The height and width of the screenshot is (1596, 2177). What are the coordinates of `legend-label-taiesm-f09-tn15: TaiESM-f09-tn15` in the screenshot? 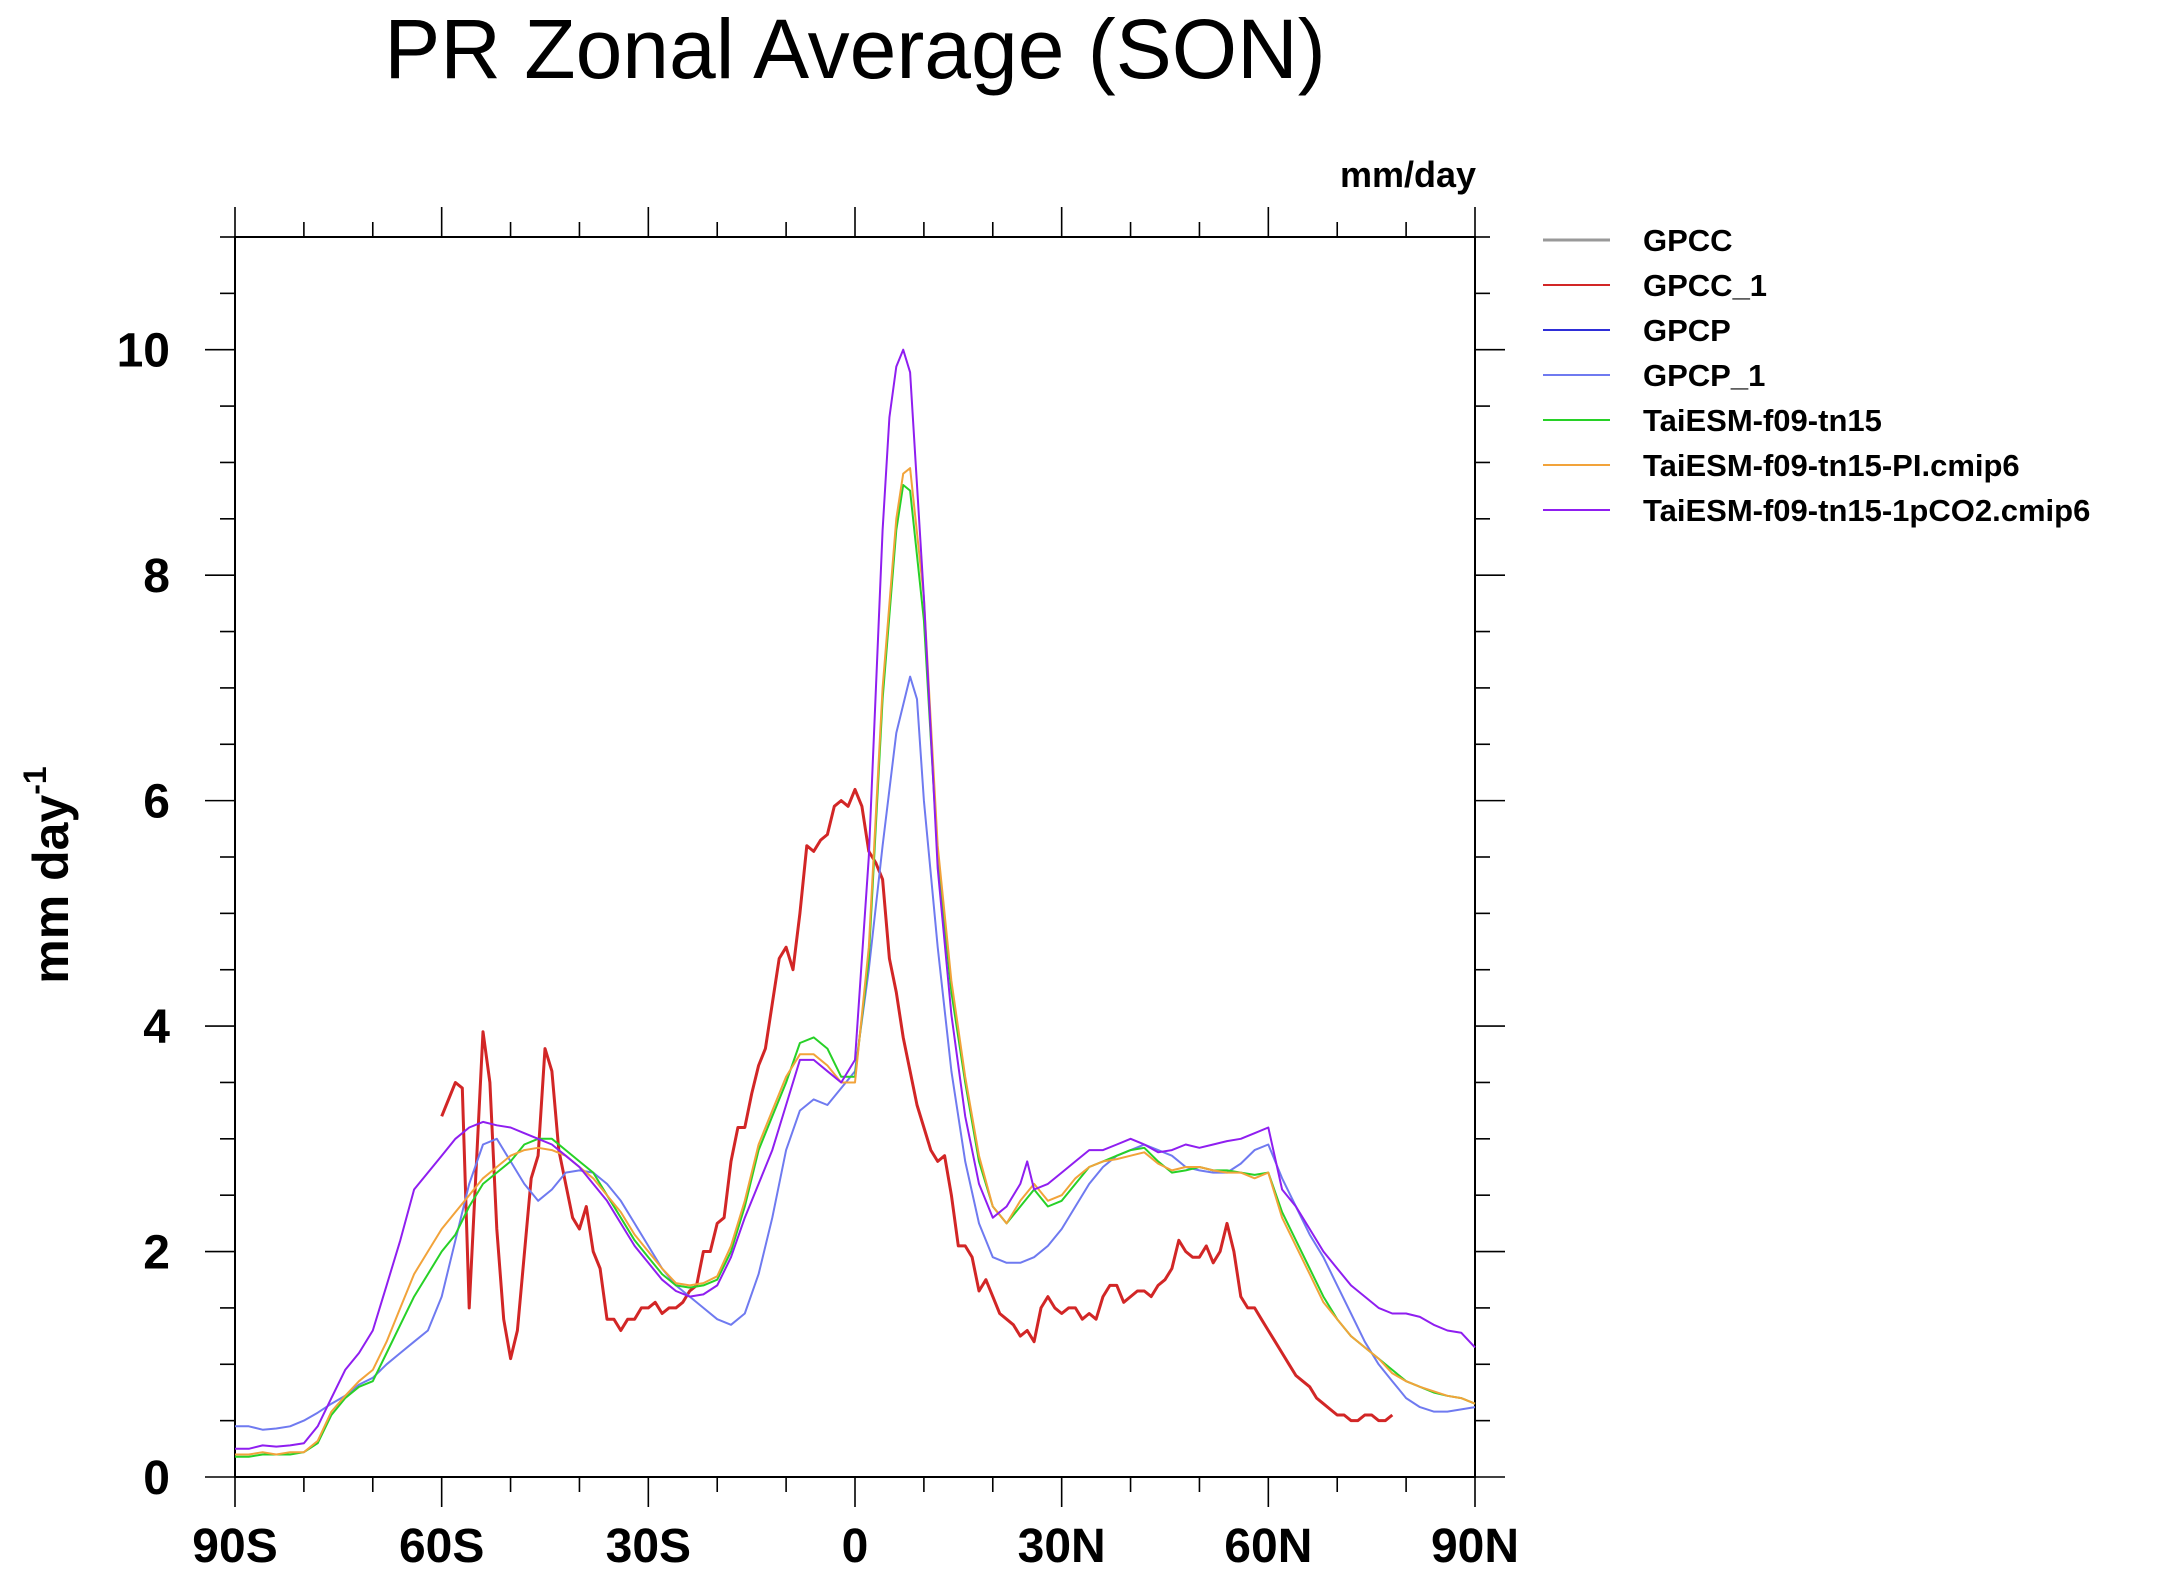 It's located at (1762, 420).